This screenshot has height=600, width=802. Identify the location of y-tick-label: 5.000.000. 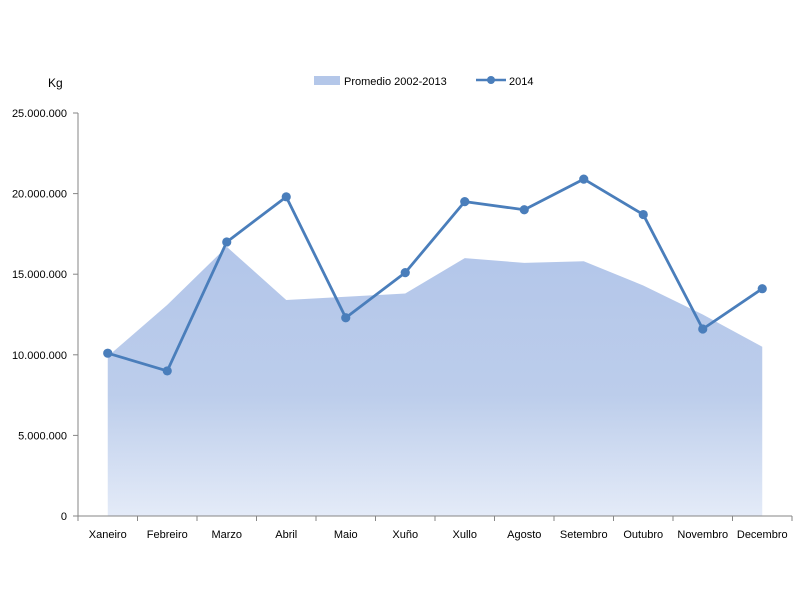
(42, 436).